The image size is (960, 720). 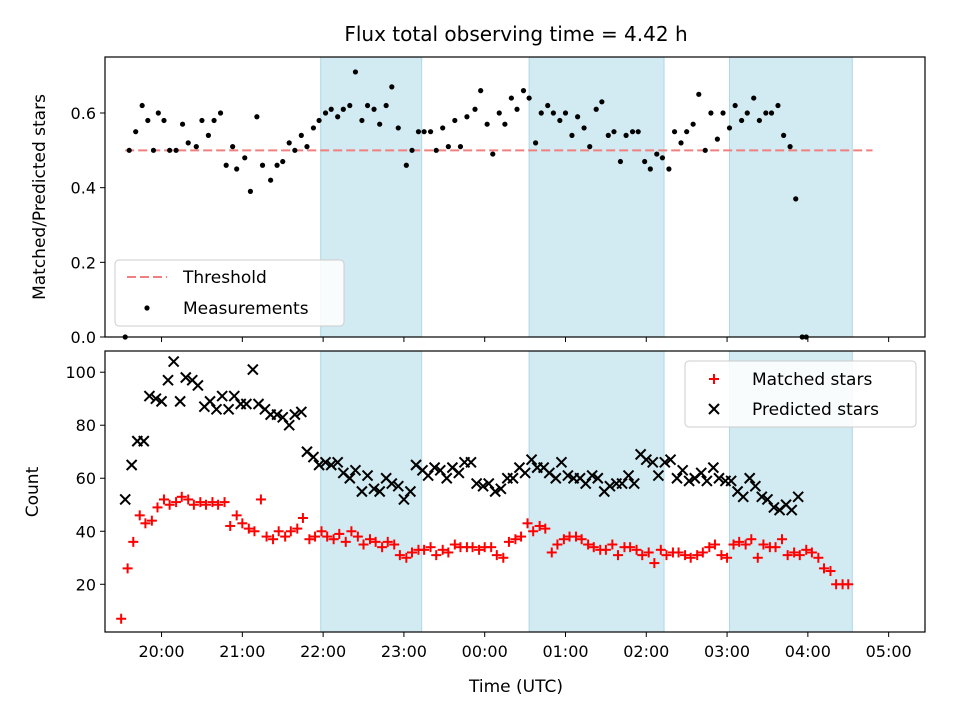 What do you see at coordinates (800, 394) in the screenshot?
I see `bottom-legend: Matched stars Predicted stars` at bounding box center [800, 394].